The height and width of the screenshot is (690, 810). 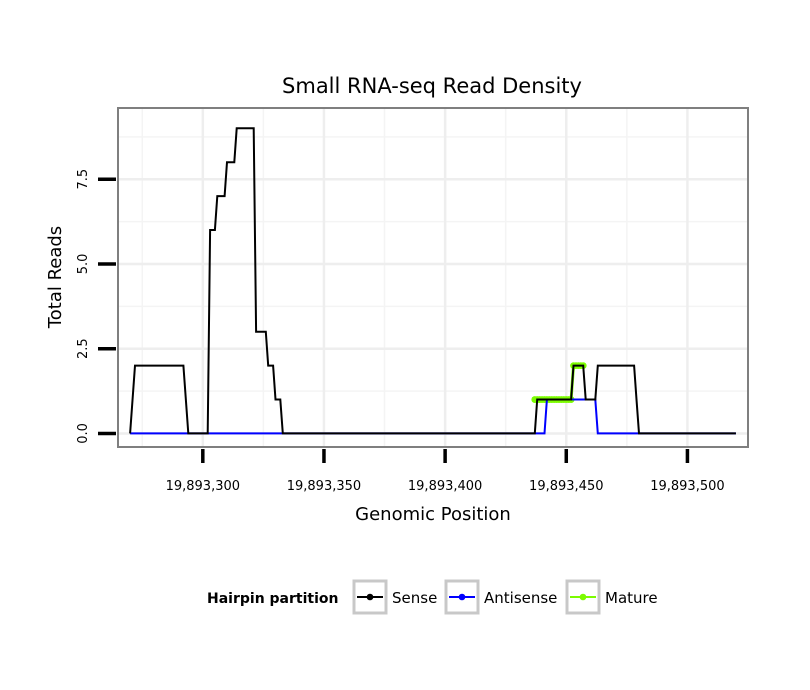 What do you see at coordinates (96, 306) in the screenshot?
I see `y-axis: 0.0 2.5 5.0 7.5` at bounding box center [96, 306].